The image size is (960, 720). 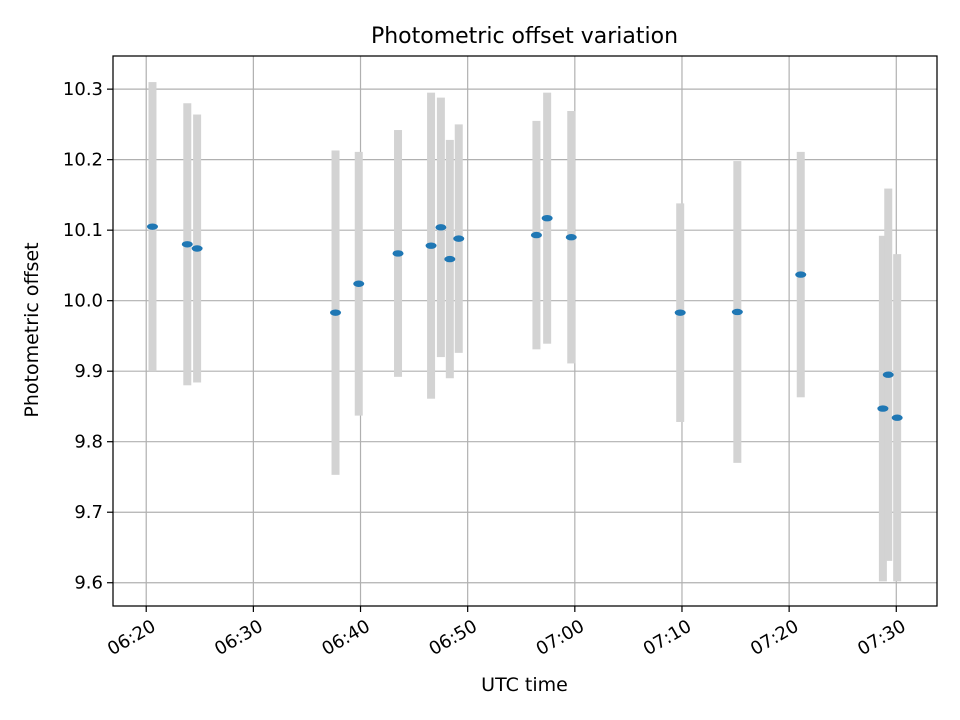 I want to click on x-tick-label: 07:10, so click(x=667, y=638).